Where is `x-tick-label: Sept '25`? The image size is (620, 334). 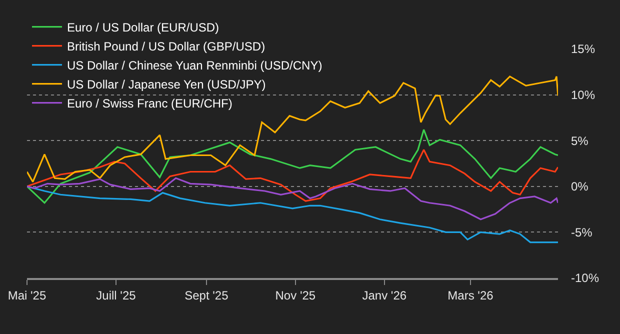
x-tick-label: Sept '25 is located at coordinates (206, 295).